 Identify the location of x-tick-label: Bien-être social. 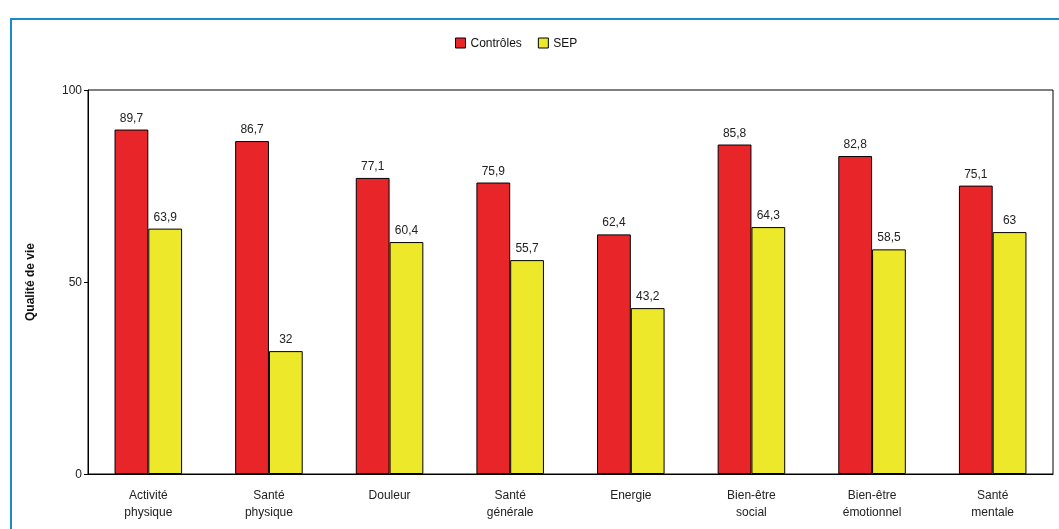
(752, 503).